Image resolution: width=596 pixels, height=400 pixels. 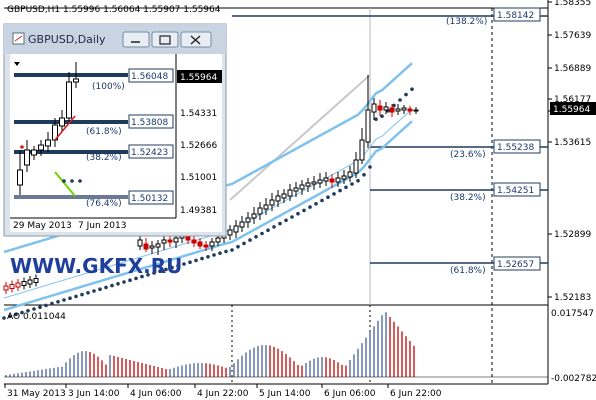 What do you see at coordinates (198, 114) in the screenshot?
I see `daily-price-tick: 1.54331` at bounding box center [198, 114].